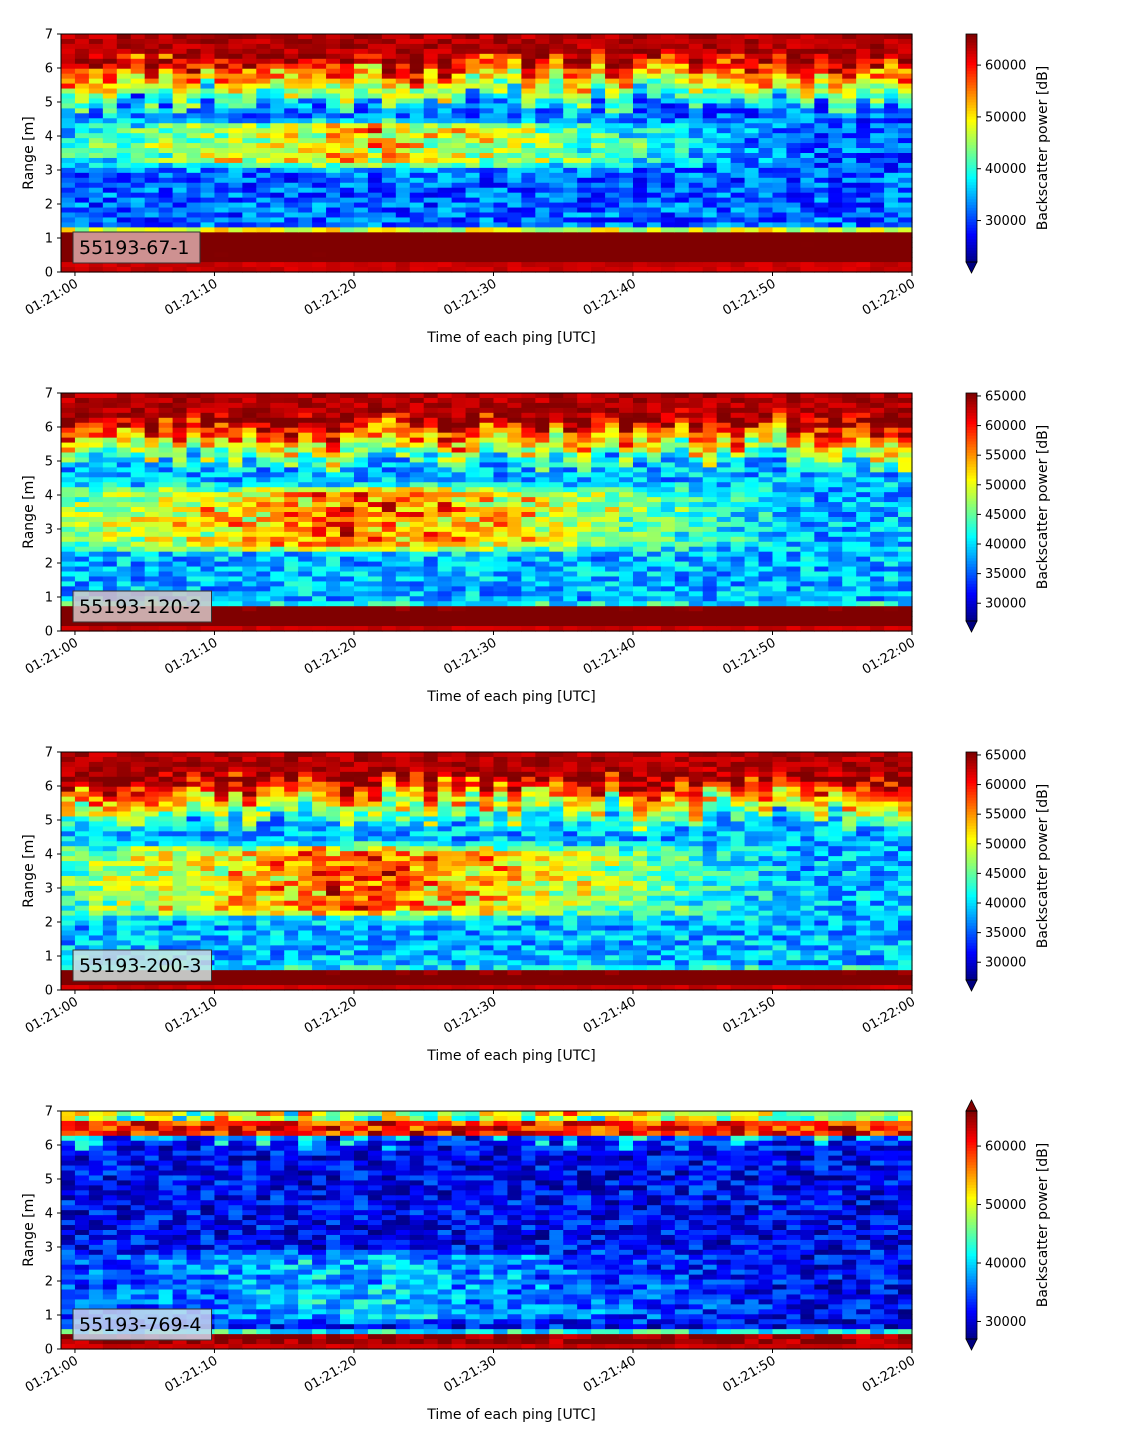 Image resolution: width=1140 pixels, height=1436 pixels. Describe the element at coordinates (1043, 148) in the screenshot. I see `colorbar-label: Backscatter power [dB]` at that location.